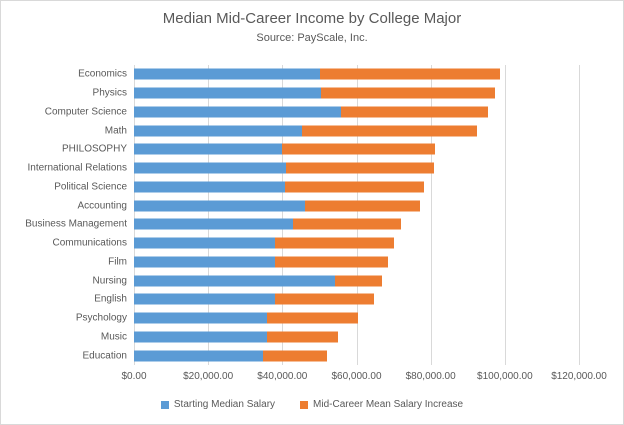 The image size is (624, 425). Describe the element at coordinates (164, 404) in the screenshot. I see `legend-swatch-starting-median-salary-icon` at that location.